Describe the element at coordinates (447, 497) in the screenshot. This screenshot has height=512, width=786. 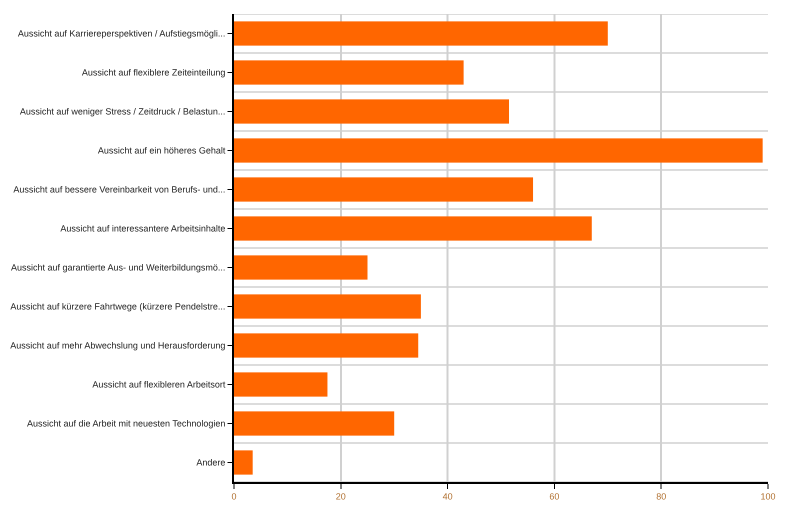
I see `x-tick-label: 40` at that location.